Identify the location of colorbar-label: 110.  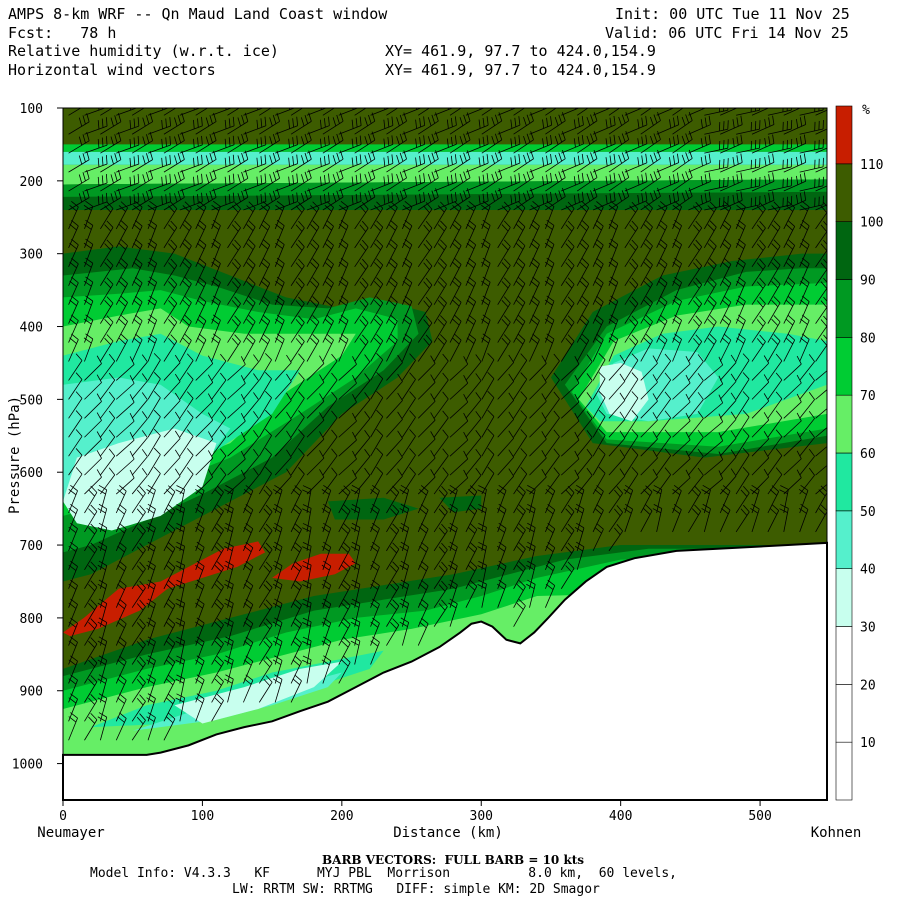
(871, 165).